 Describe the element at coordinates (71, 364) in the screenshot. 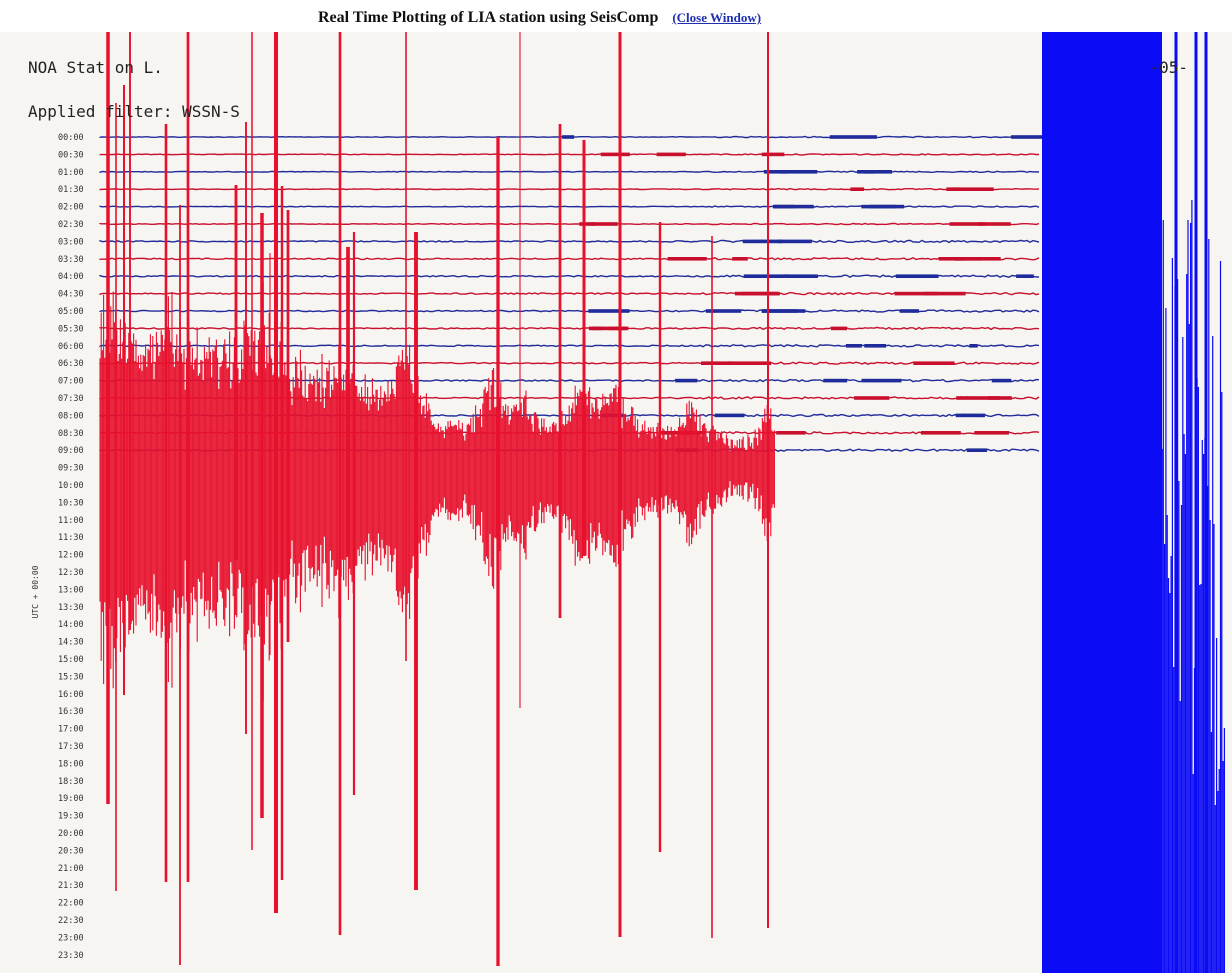

I see `time-tick-label: 06:30` at that location.